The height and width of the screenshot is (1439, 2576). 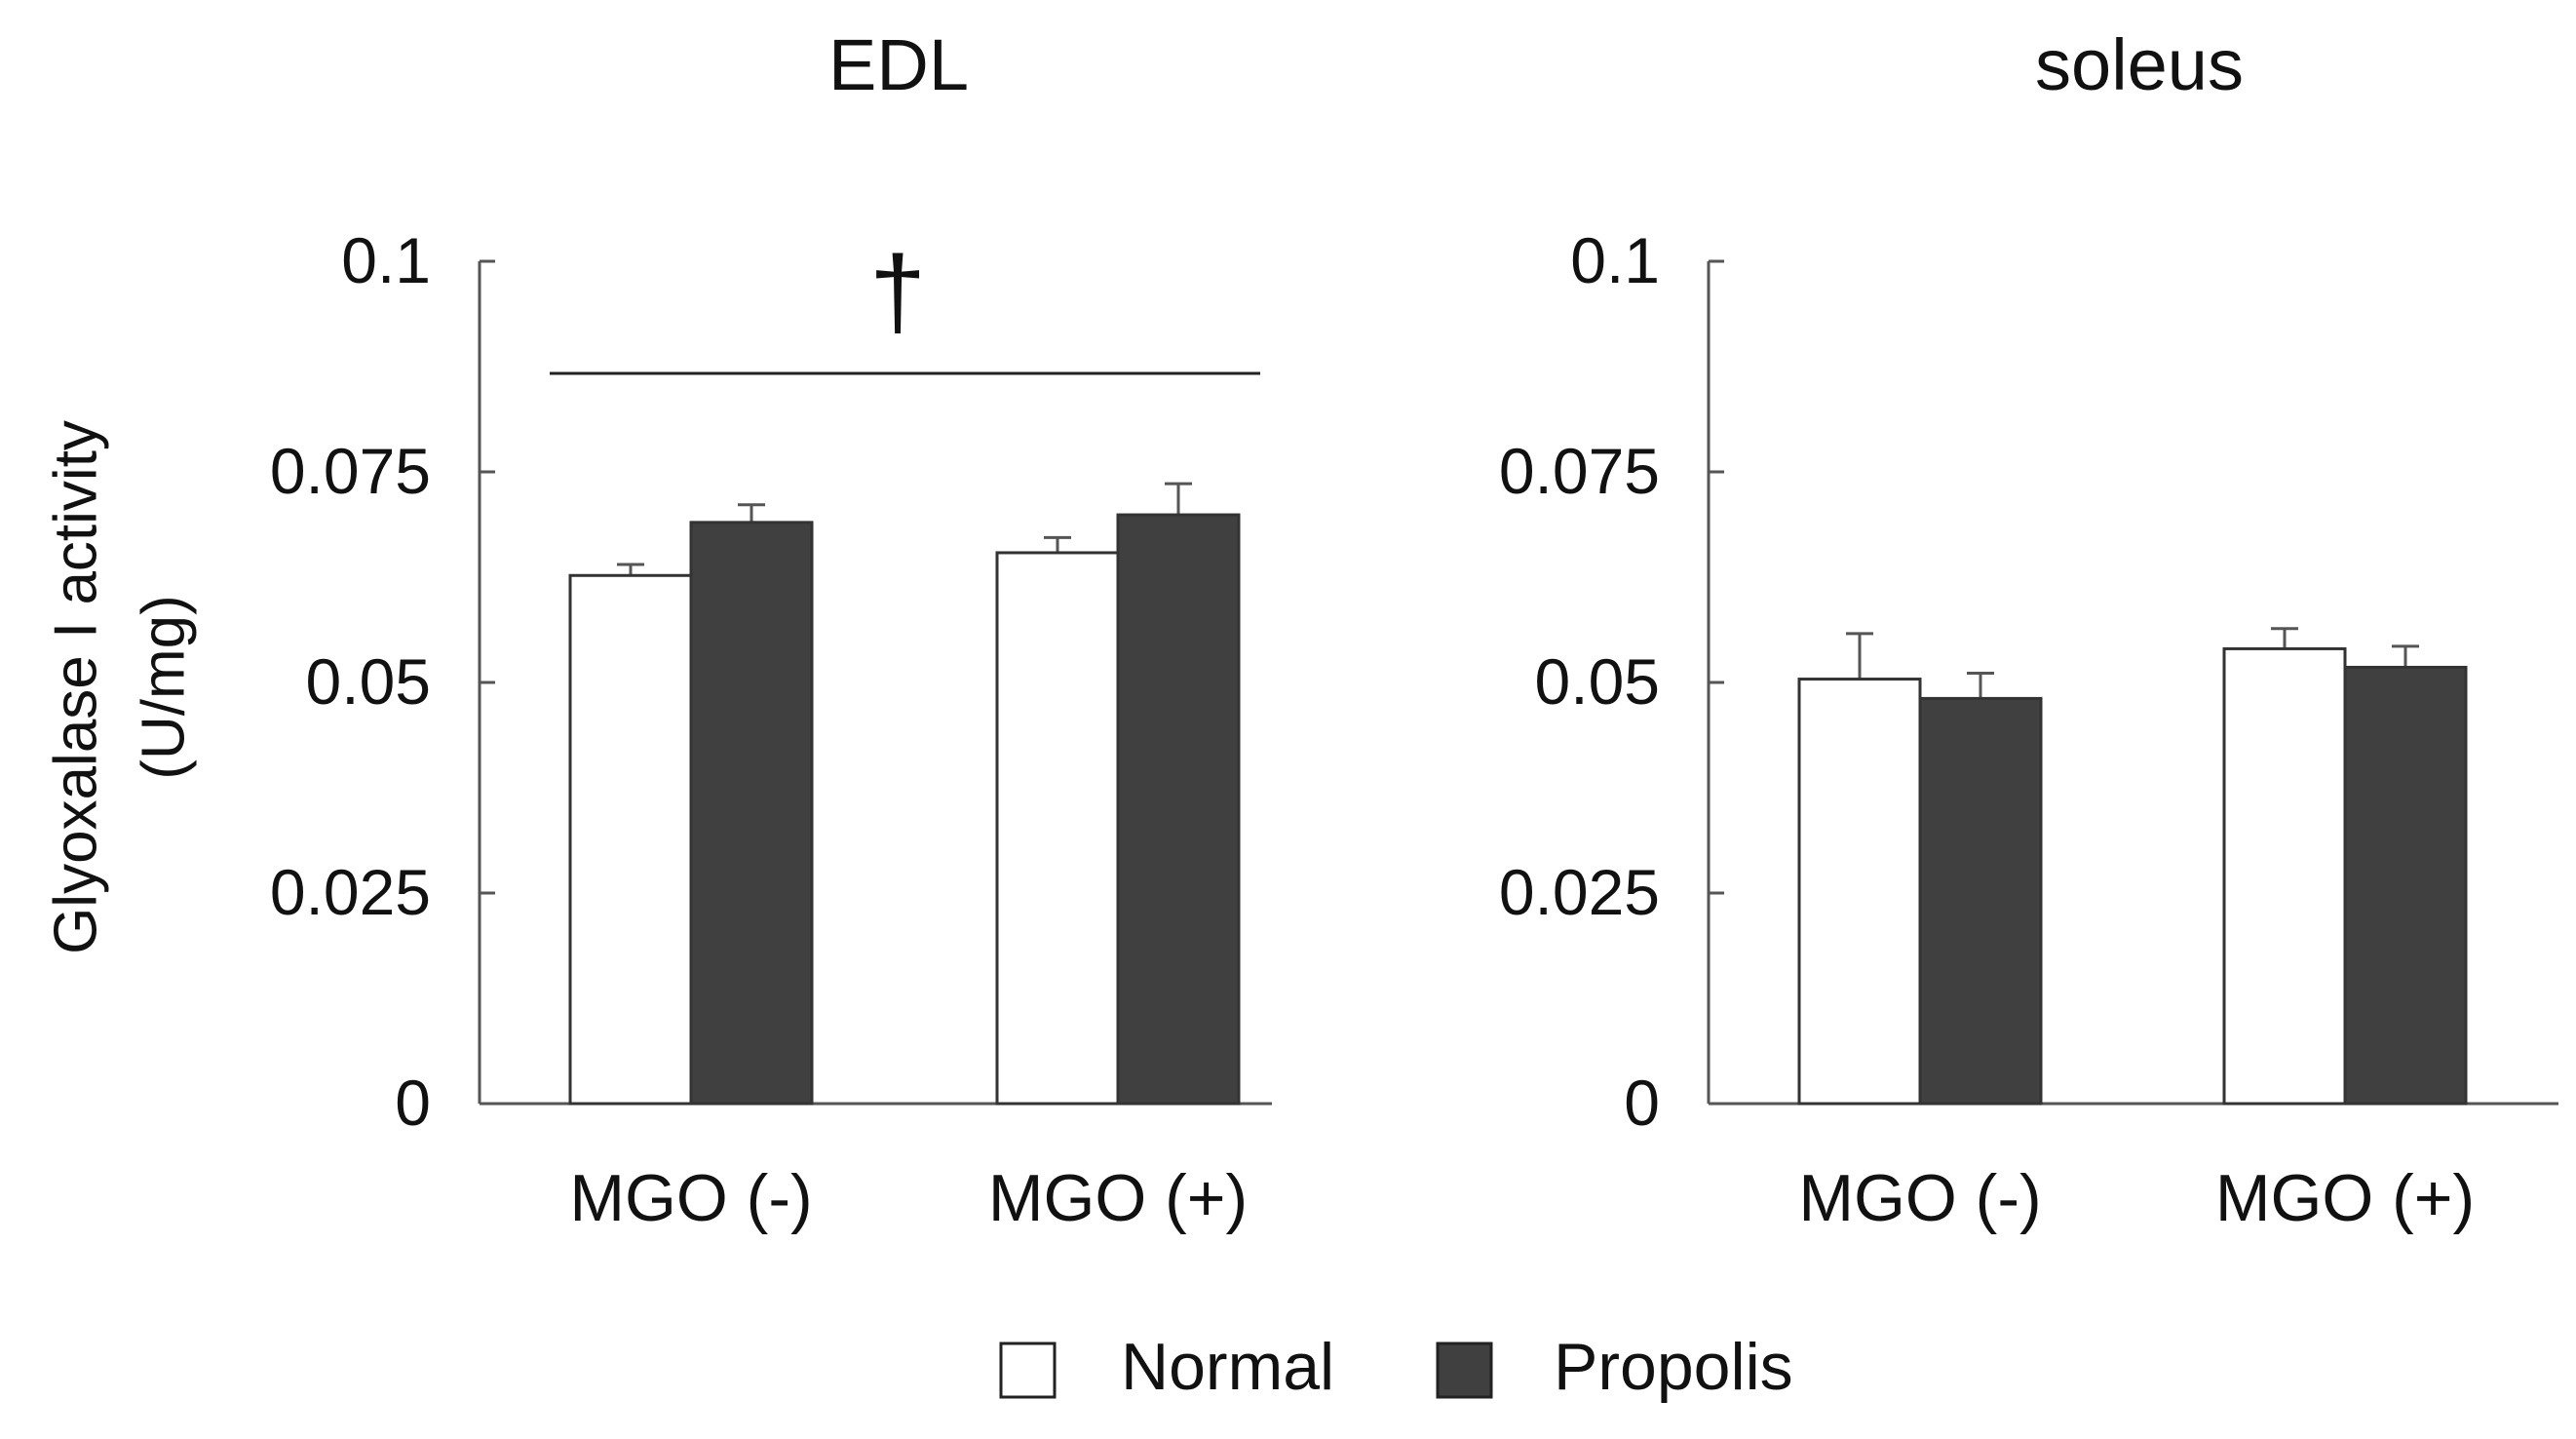 I want to click on legend-label-propolis: Propolis, so click(x=1673, y=1367).